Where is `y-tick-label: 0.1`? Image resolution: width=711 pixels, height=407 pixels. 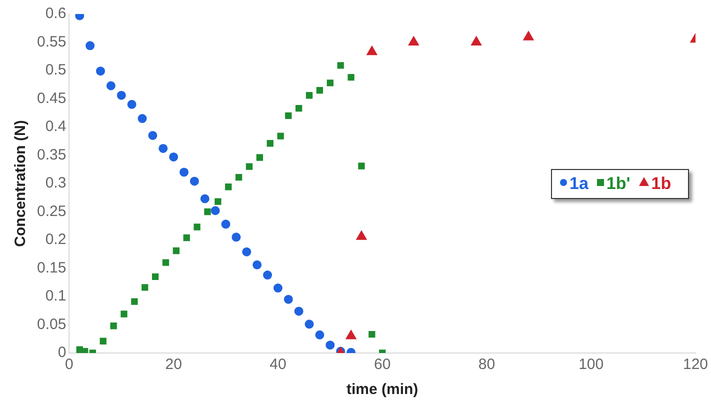
y-tick-label: 0.1 is located at coordinates (55, 296).